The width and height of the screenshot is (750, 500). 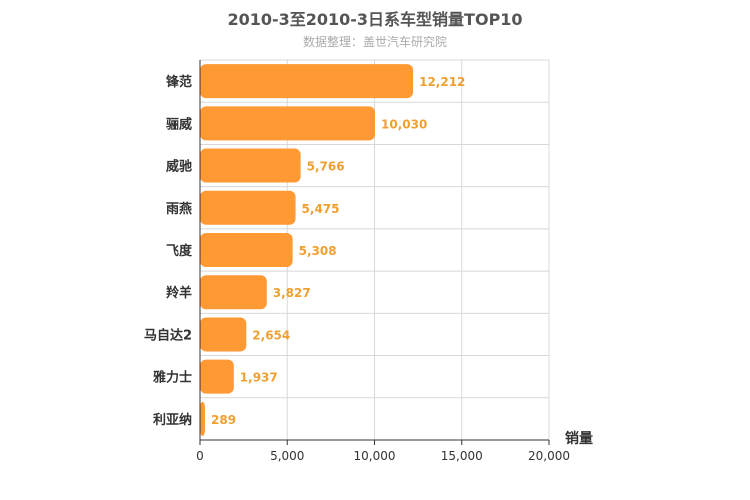 I want to click on category-label: 飞度, so click(x=179, y=251).